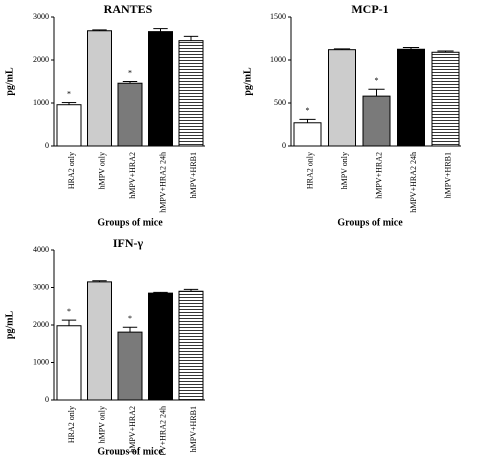 The height and width of the screenshot is (455, 480). I want to click on y-tick-label: 500, so click(280, 102).